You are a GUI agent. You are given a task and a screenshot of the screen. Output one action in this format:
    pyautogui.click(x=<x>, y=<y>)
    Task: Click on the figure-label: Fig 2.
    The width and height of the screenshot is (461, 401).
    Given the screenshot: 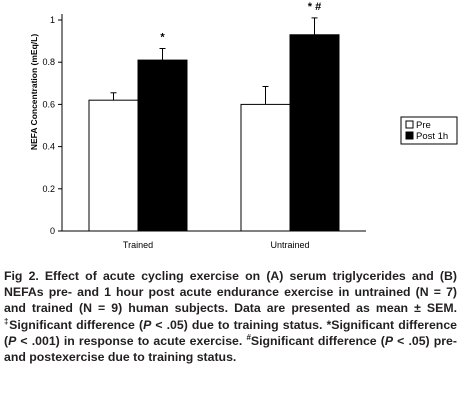 What is the action you would take?
    pyautogui.click(x=21, y=276)
    